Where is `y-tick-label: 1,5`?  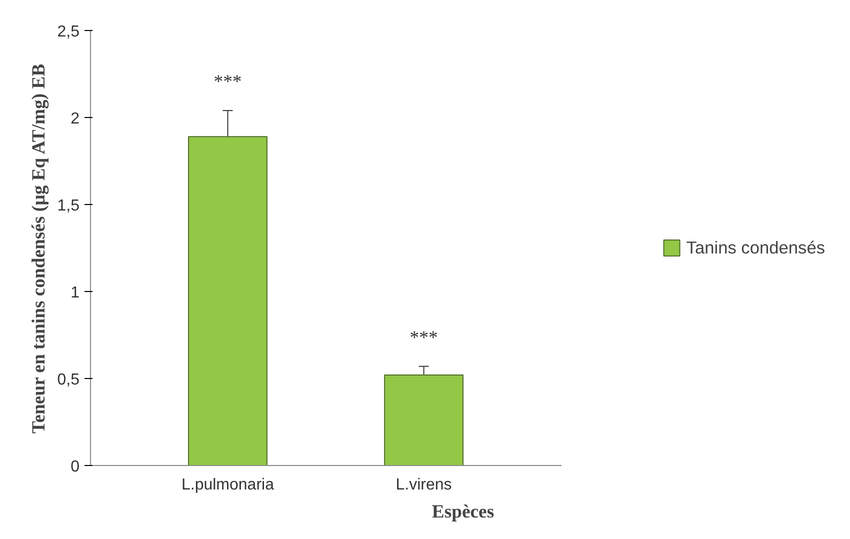
y-tick-label: 1,5 is located at coordinates (68, 206).